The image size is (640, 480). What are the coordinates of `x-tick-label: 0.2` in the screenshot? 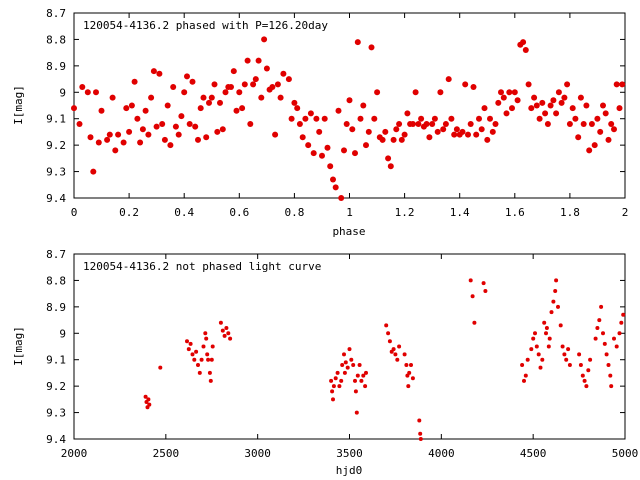 It's located at (129, 212).